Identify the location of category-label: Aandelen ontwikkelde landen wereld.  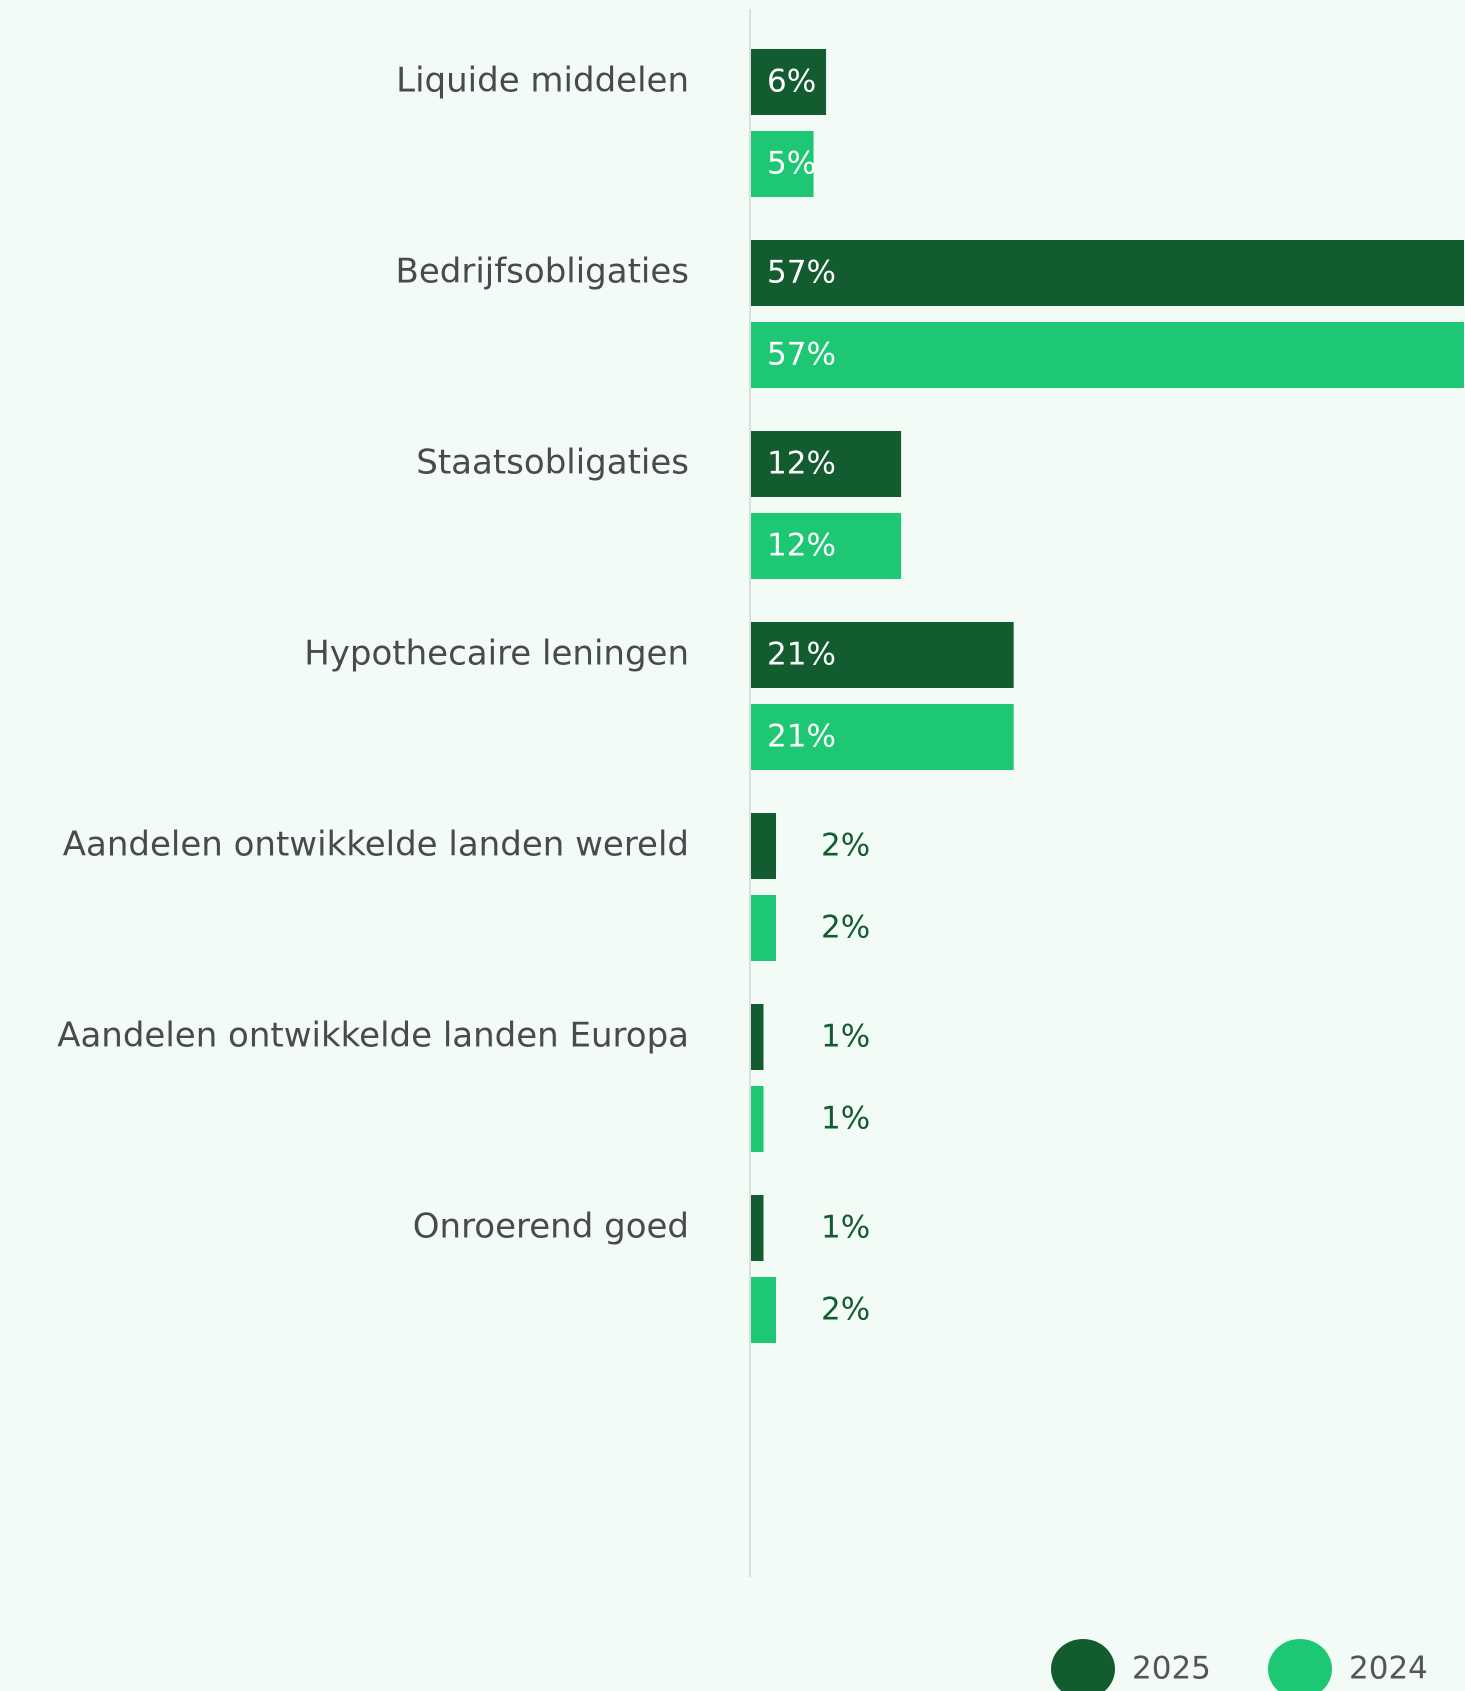
(376, 845).